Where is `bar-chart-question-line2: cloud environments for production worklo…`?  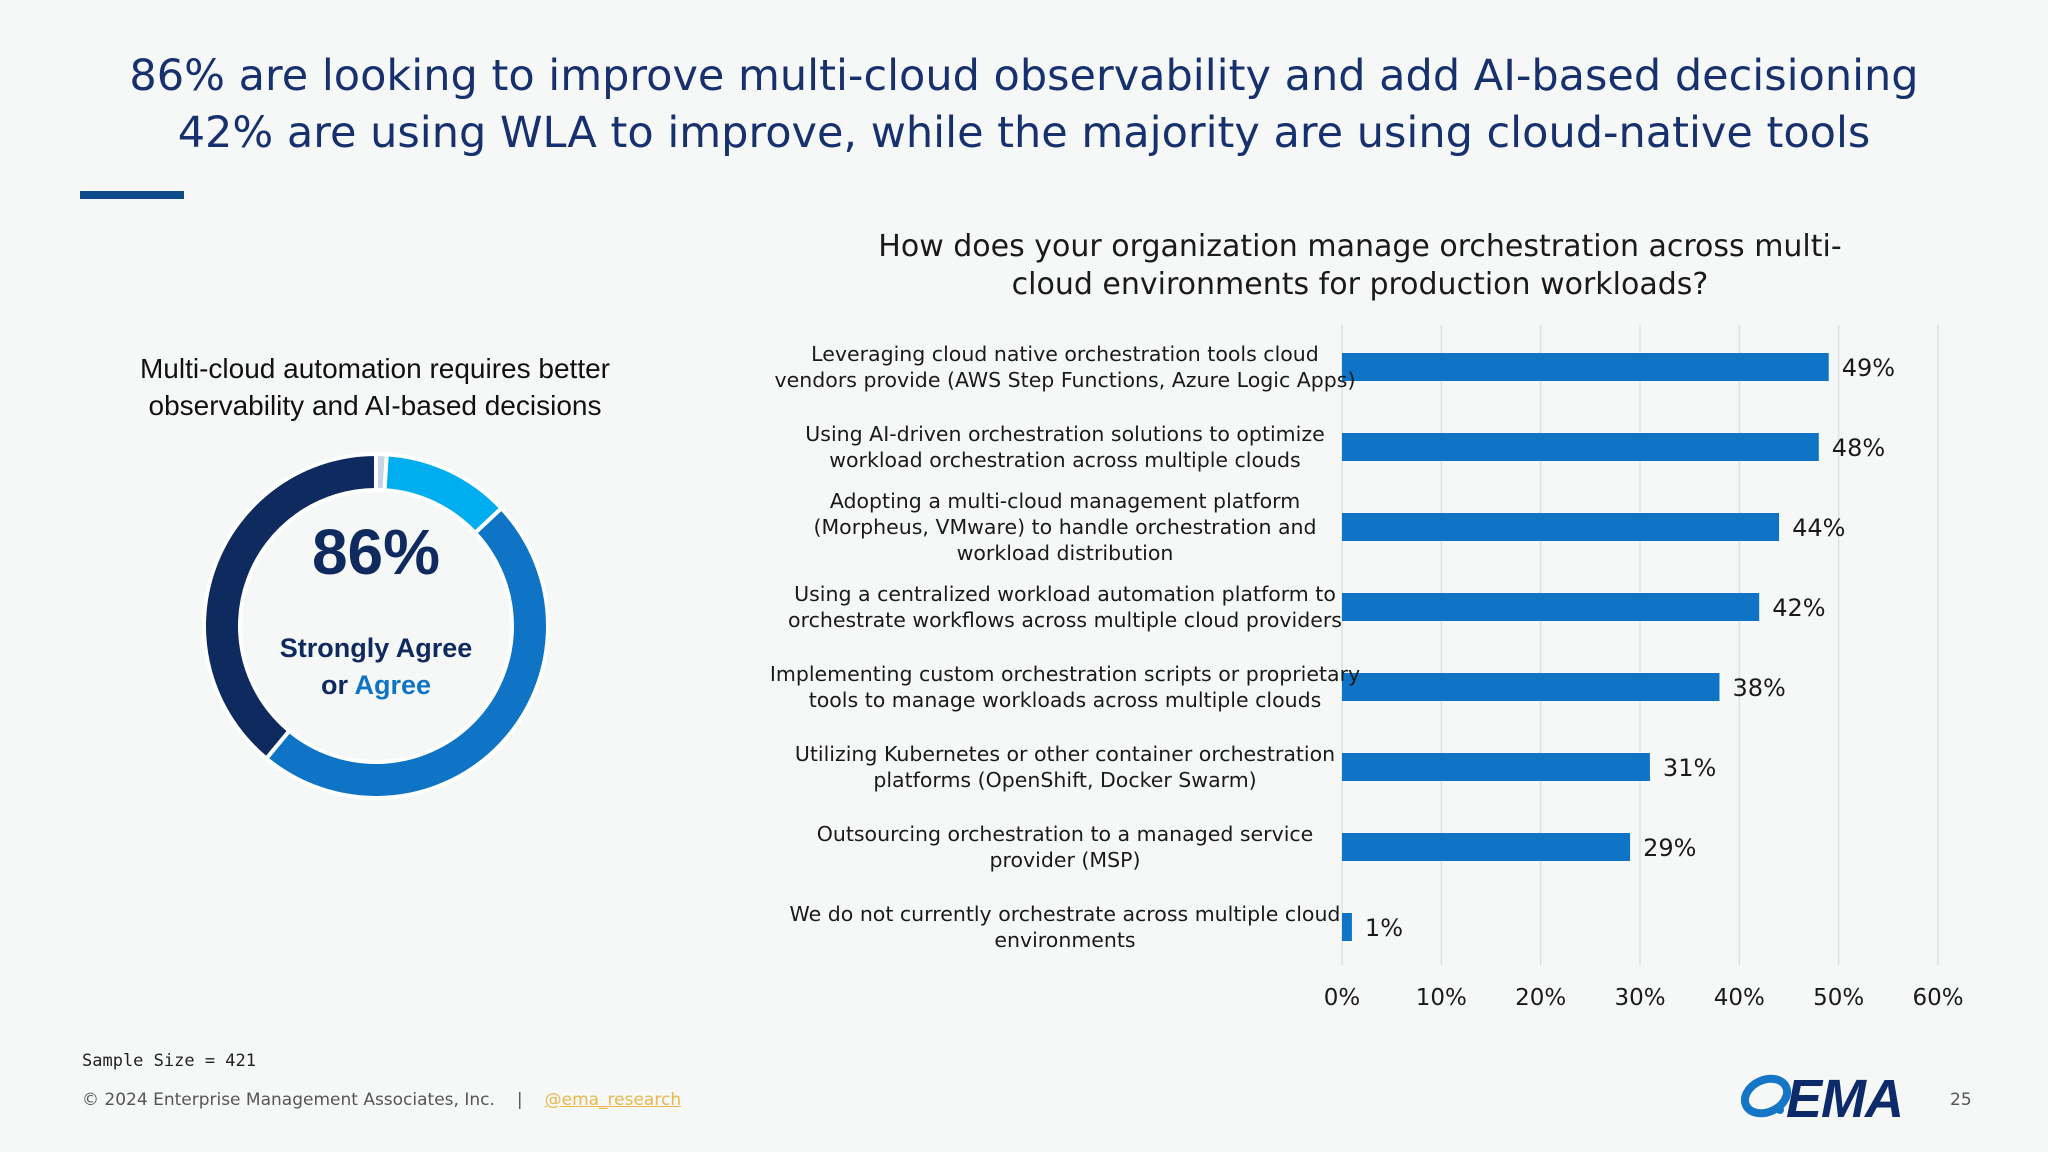 bar-chart-question-line2: cloud environments for production worklo… is located at coordinates (1360, 284).